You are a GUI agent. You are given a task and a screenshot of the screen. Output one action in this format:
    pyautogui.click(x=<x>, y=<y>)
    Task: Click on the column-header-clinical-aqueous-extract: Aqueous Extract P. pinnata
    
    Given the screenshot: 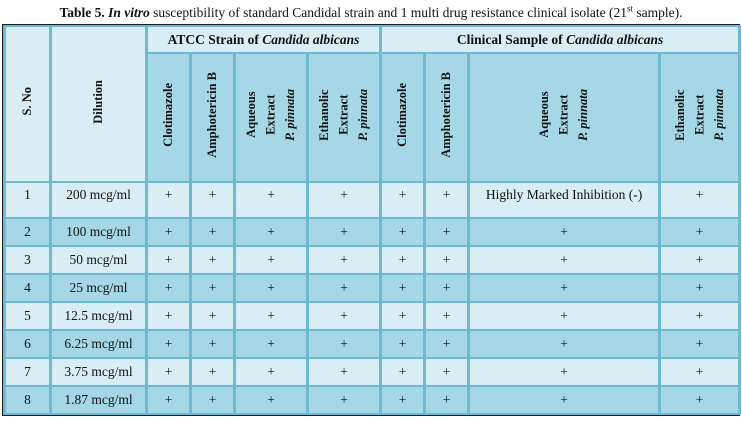 What is the action you would take?
    pyautogui.click(x=564, y=118)
    